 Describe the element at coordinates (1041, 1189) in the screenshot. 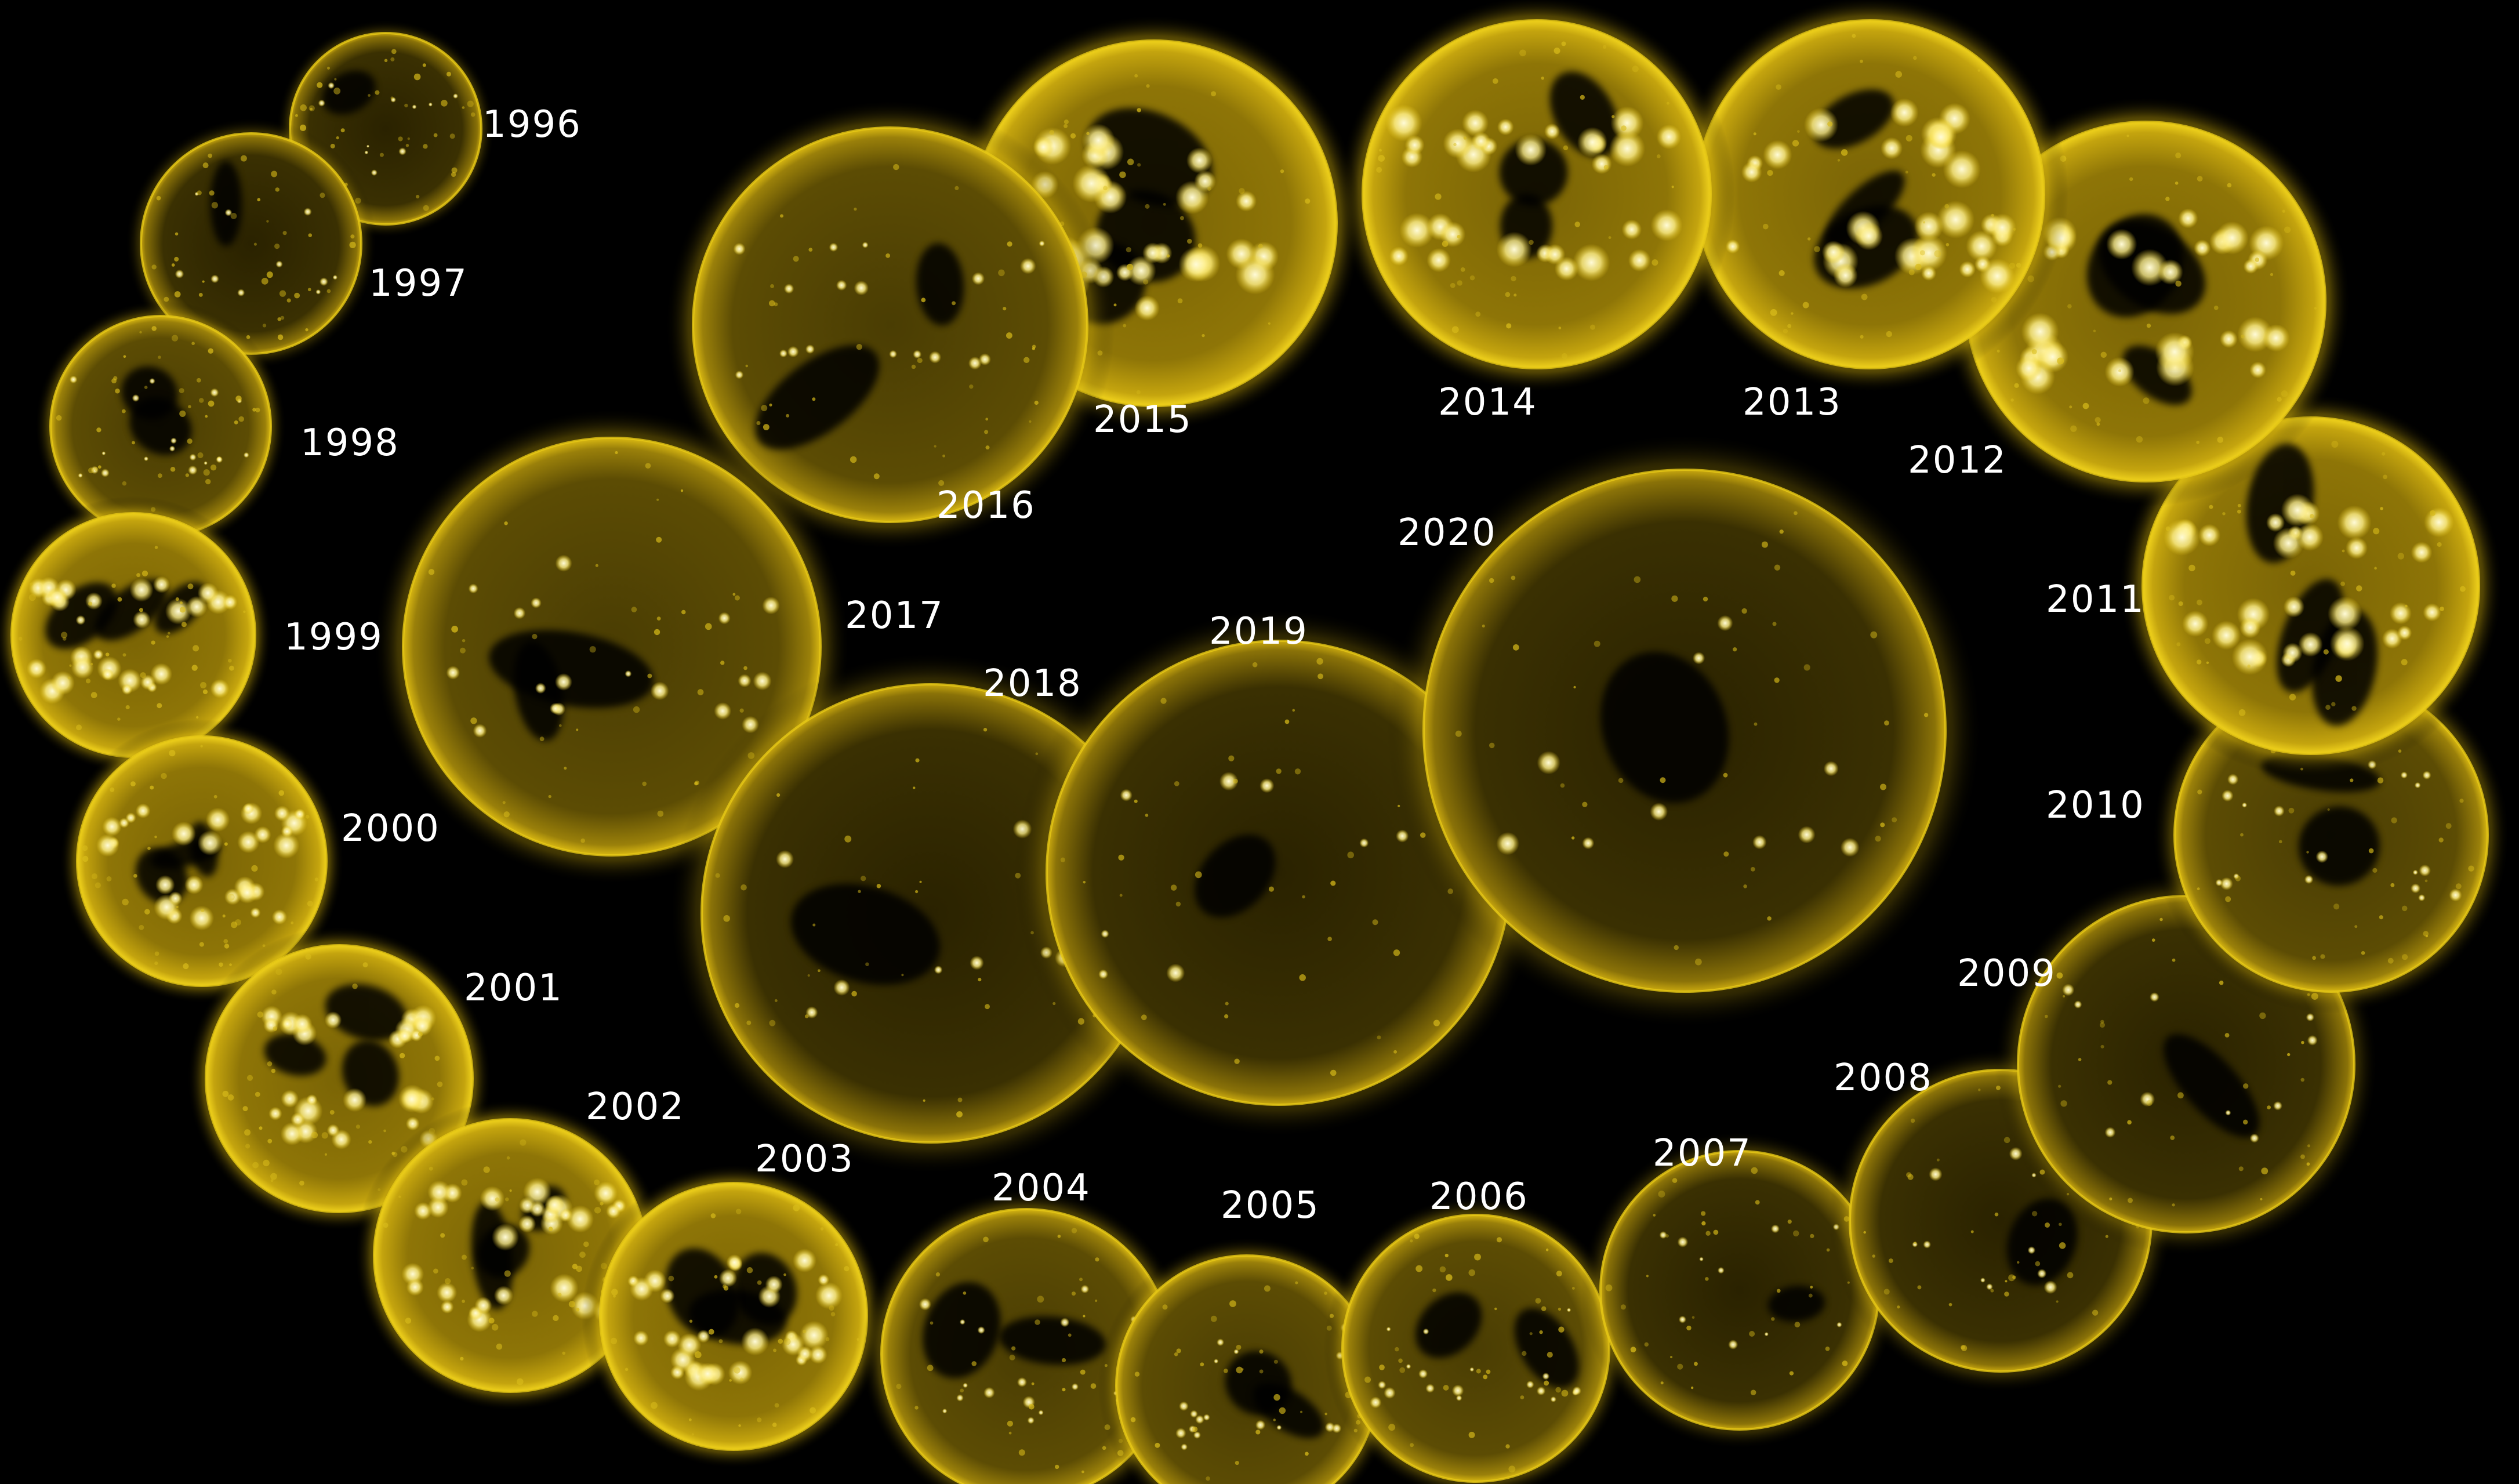

I see `year-label: 2004` at that location.